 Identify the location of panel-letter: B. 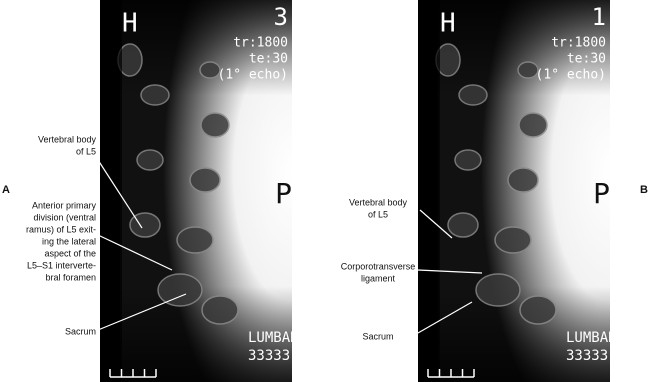
(644, 190).